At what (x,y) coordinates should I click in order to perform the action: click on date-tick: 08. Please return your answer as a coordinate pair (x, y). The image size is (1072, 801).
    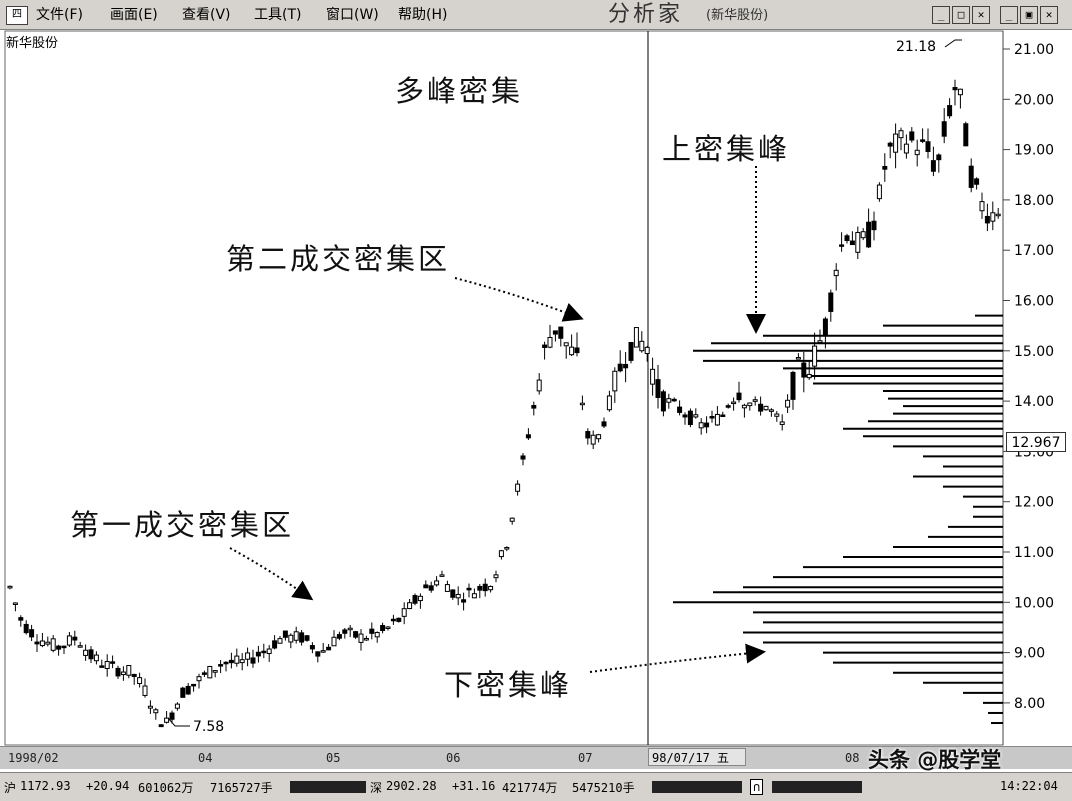
    Looking at the image, I should click on (852, 758).